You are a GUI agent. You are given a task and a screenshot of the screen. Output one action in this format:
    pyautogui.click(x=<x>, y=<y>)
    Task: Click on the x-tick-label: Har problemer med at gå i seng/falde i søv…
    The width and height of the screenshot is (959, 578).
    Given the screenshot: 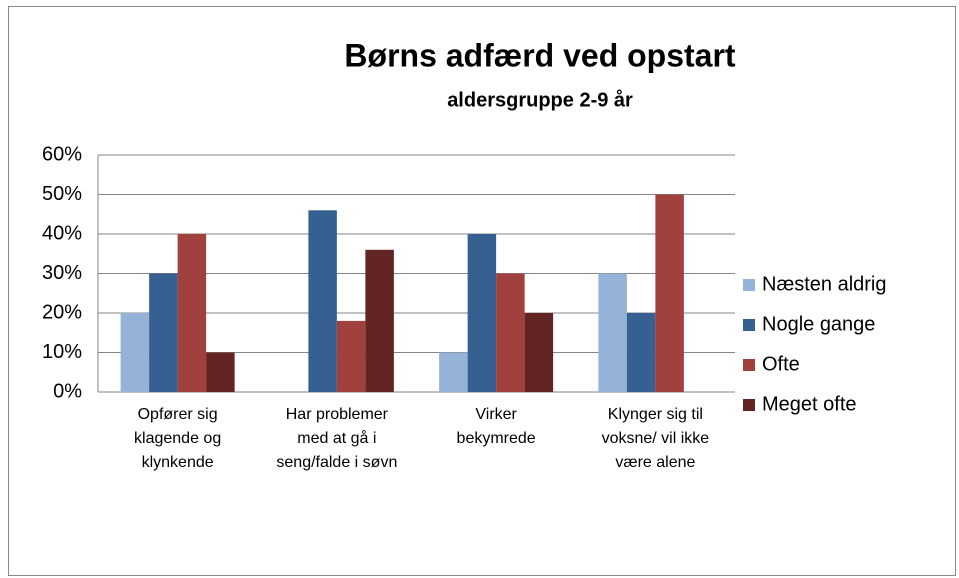 What is the action you would take?
    pyautogui.click(x=336, y=438)
    